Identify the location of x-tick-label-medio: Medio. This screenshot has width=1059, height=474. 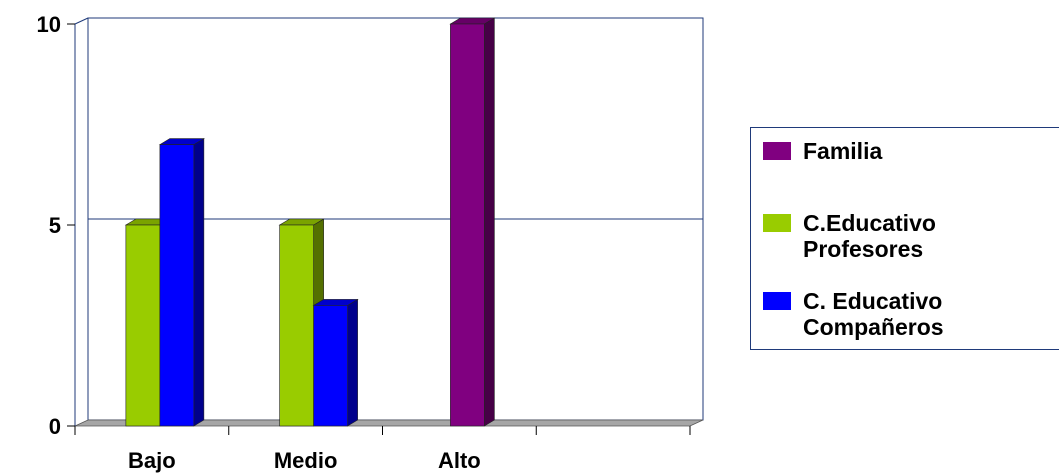
(306, 460).